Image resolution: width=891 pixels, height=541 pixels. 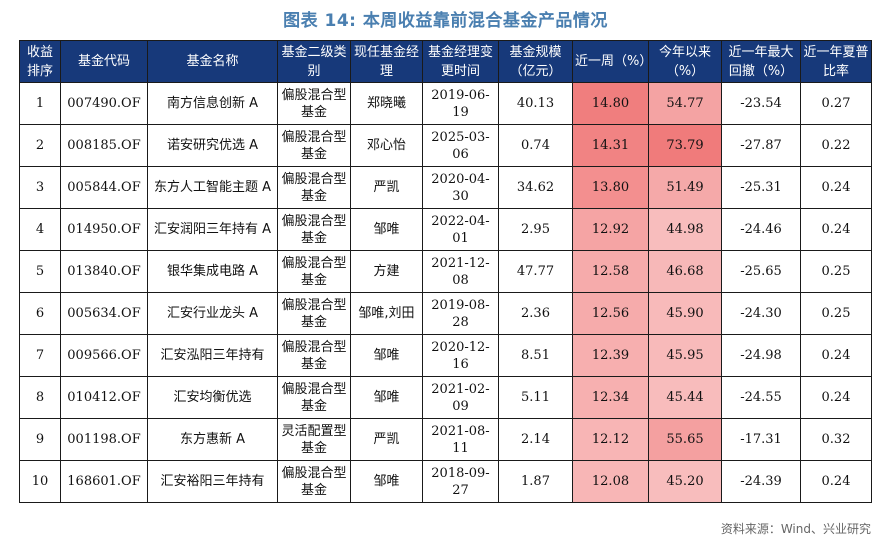 What do you see at coordinates (685, 313) in the screenshot?
I see `ytd-return-cell: 45.90` at bounding box center [685, 313].